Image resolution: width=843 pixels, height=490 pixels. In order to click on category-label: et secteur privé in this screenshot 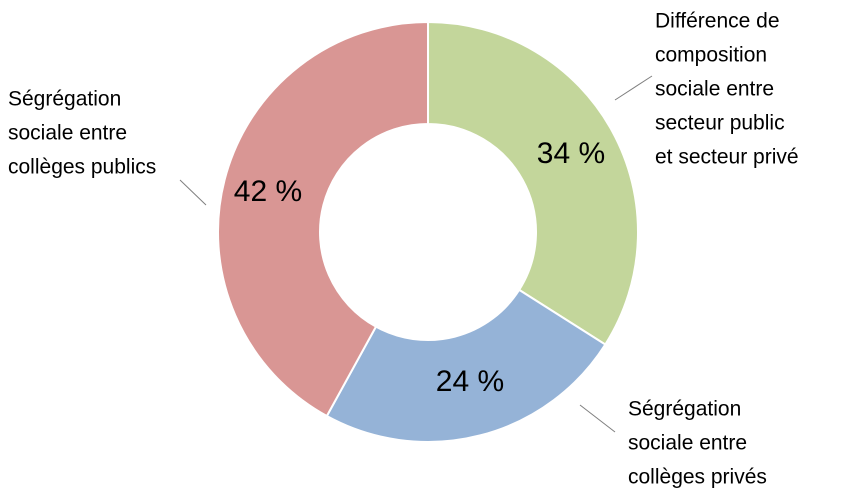, I will do `click(727, 157)`.